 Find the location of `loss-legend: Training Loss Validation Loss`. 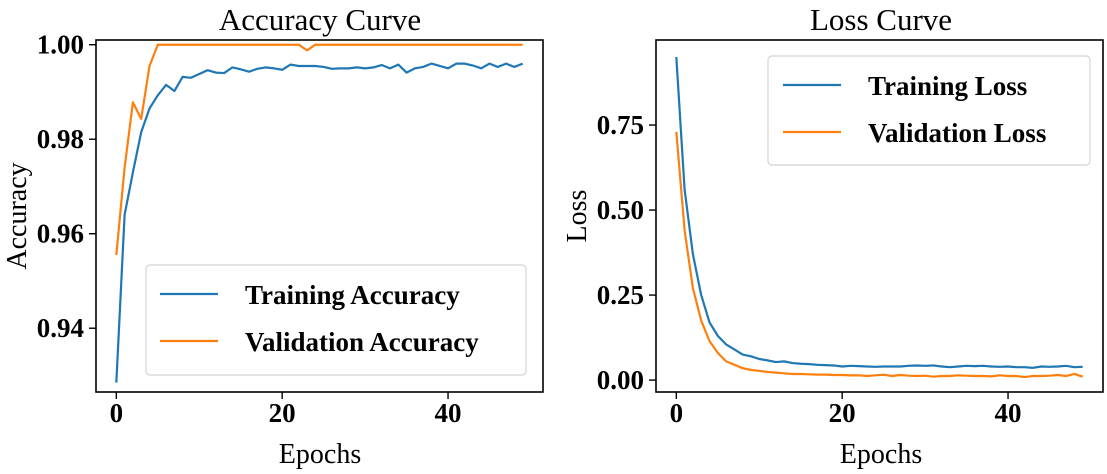

loss-legend: Training Loss Validation Loss is located at coordinates (929, 110).